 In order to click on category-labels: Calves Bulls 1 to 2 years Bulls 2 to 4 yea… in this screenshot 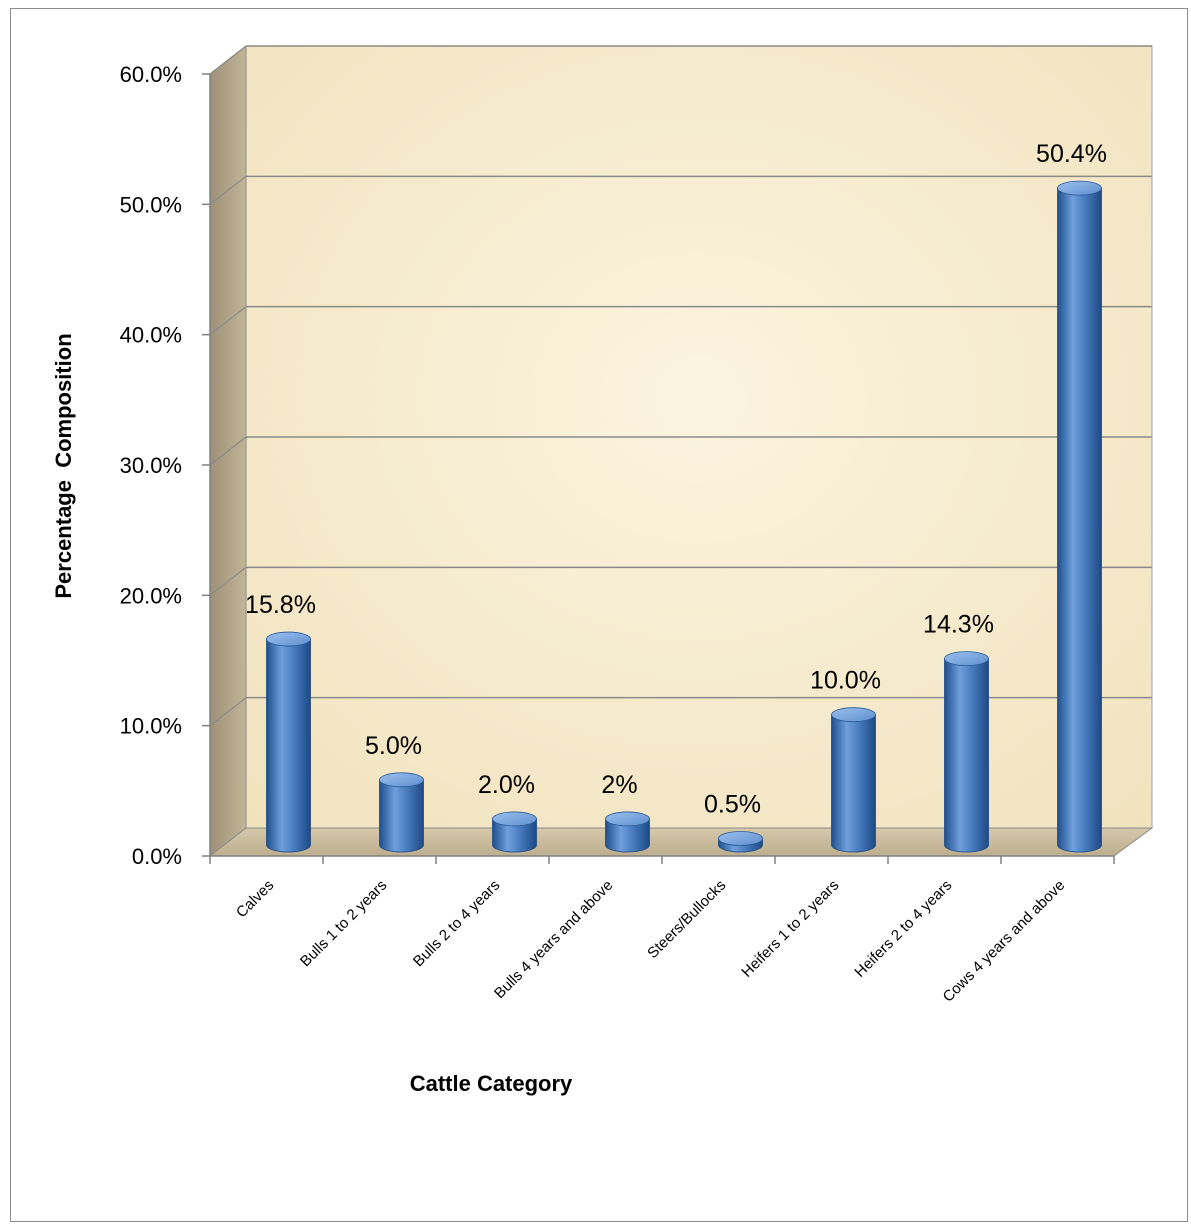, I will do `click(650, 941)`.